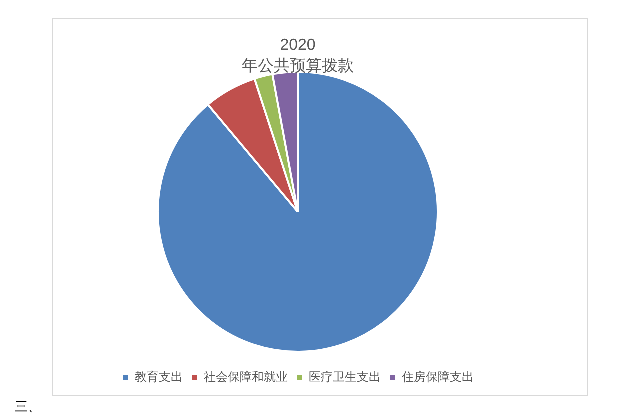 This screenshot has height=416, width=640. Describe the element at coordinates (437, 377) in the screenshot. I see `legend-label: 住房保障支出` at that location.